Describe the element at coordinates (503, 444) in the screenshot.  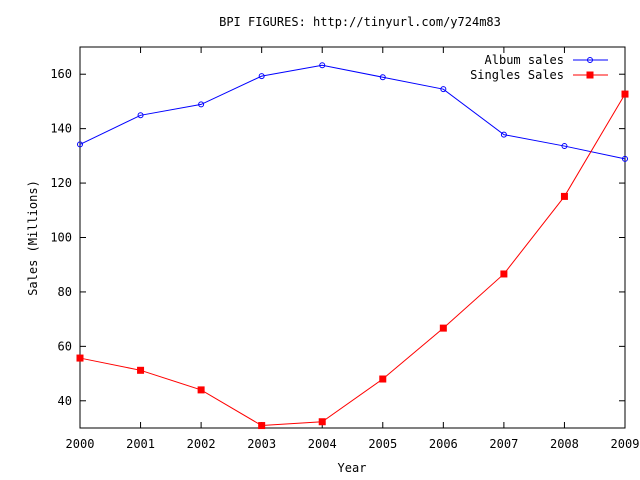
I see `x-tick-label: 2007` at that location.